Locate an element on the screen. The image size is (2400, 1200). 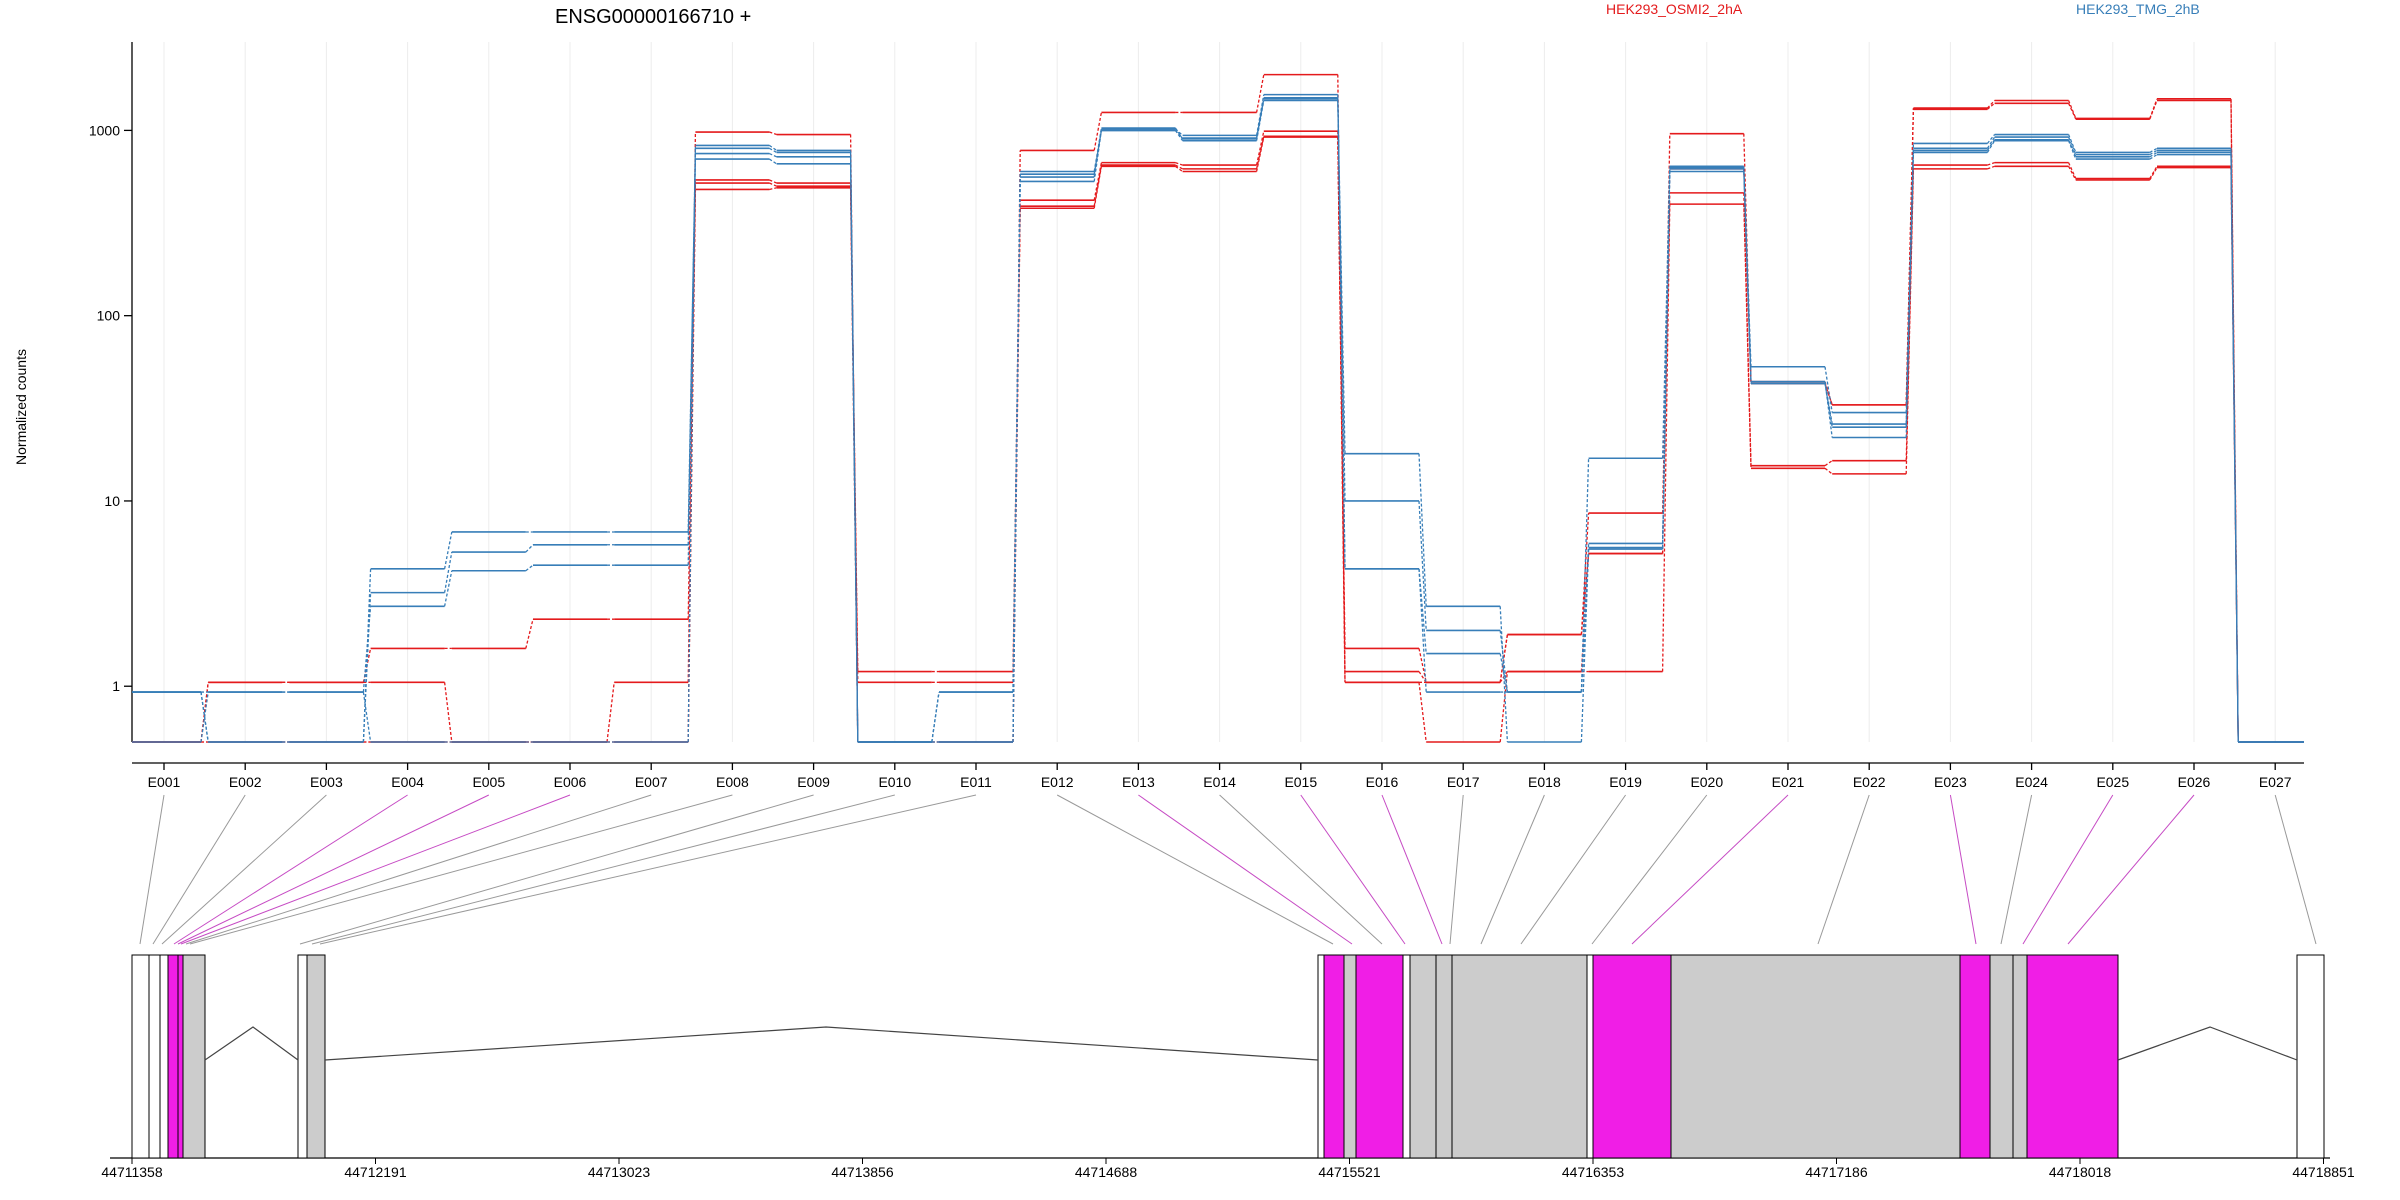
x-tick-label: E026 is located at coordinates (2194, 782).